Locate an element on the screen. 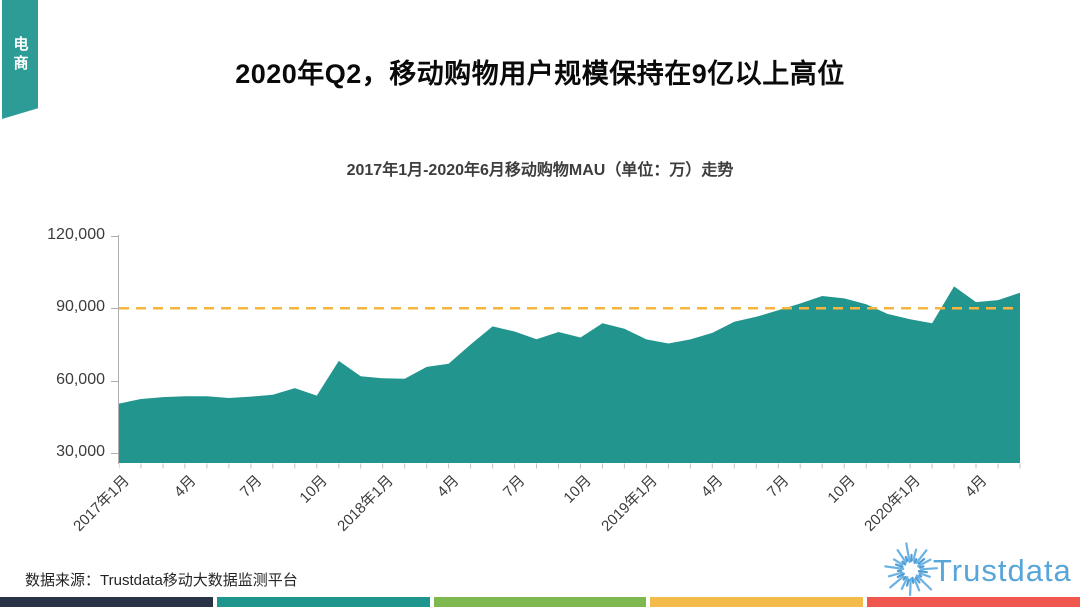  x-axis-ticks is located at coordinates (570, 466).